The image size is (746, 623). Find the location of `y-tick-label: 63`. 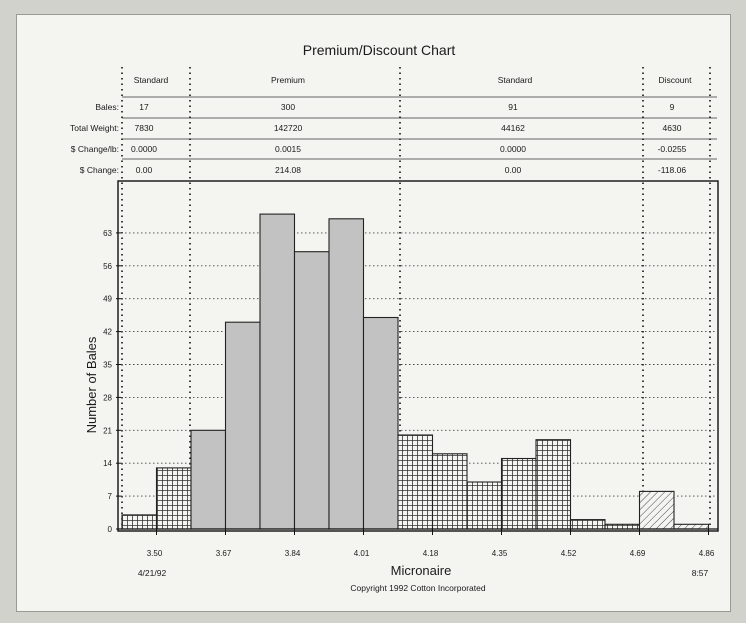

y-tick-label: 63 is located at coordinates (107, 233).